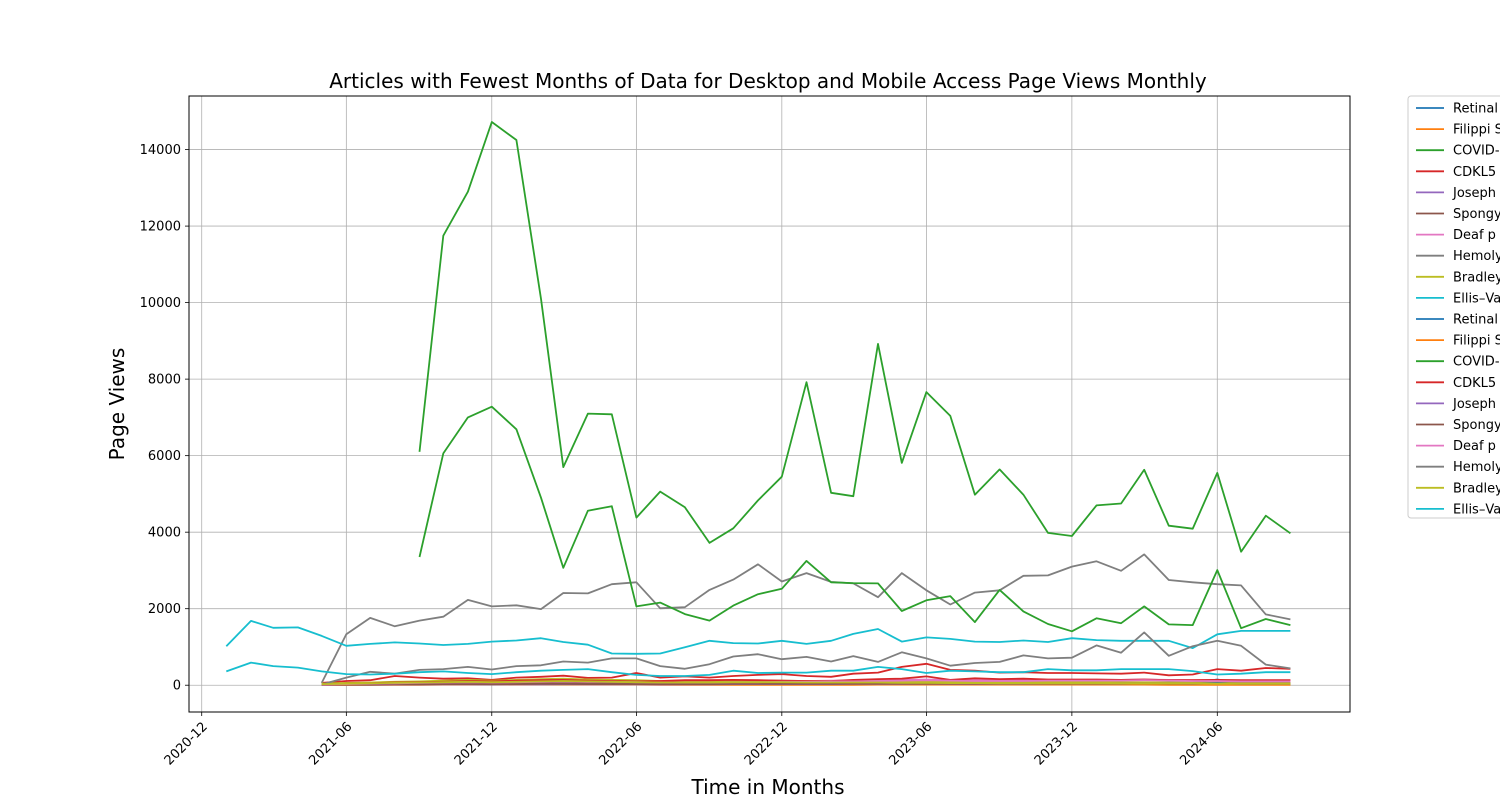 The image size is (1500, 800). I want to click on y-tick-label: 4000, so click(164, 533).